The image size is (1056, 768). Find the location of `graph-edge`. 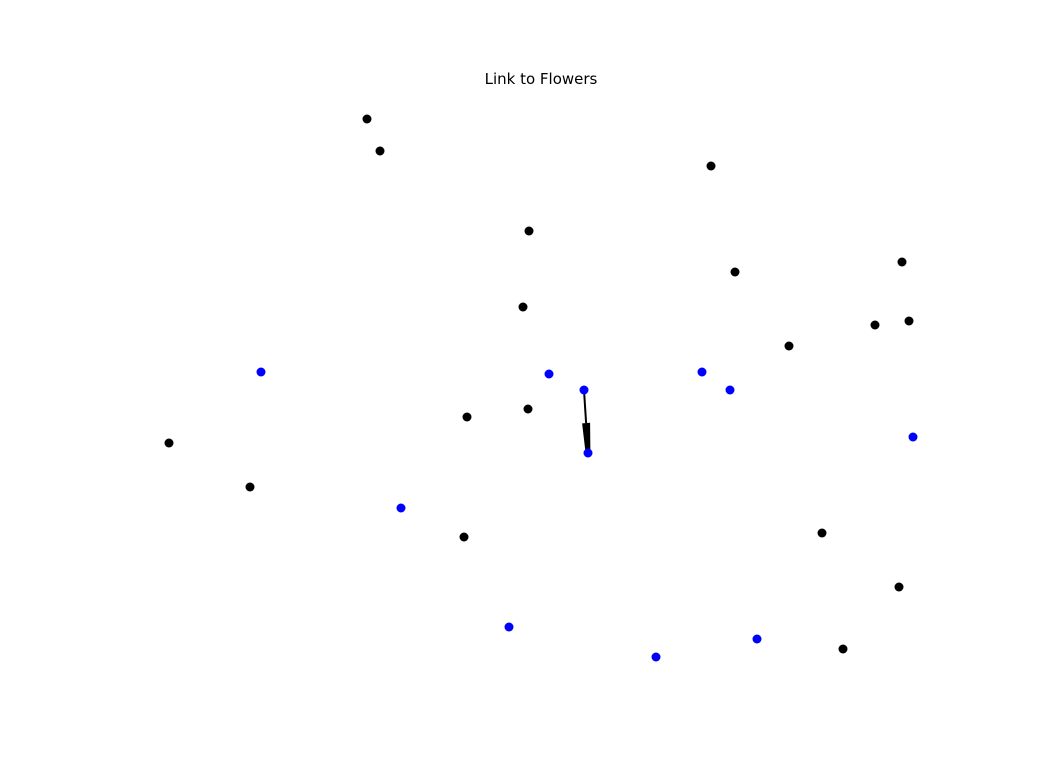

graph-edge is located at coordinates (586, 421).